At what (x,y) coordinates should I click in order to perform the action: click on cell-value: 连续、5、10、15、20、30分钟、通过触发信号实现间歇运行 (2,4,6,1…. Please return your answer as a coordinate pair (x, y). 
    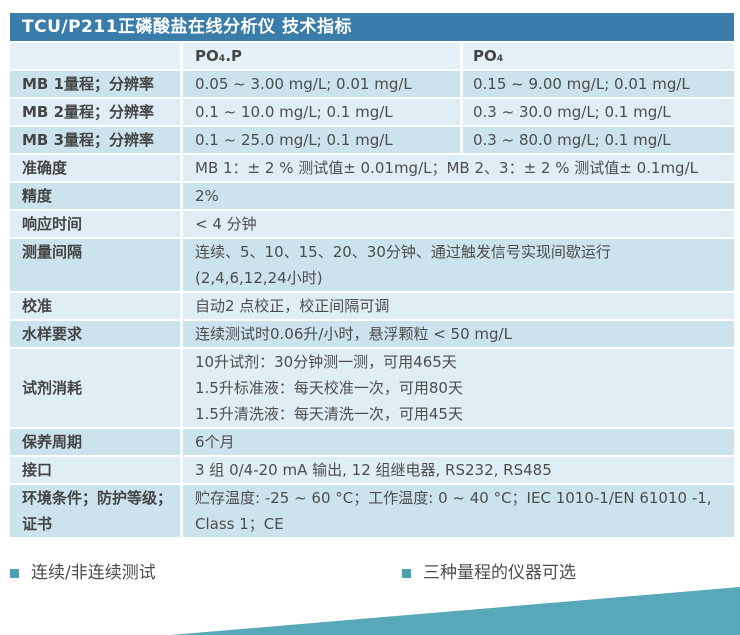
    Looking at the image, I should click on (458, 265).